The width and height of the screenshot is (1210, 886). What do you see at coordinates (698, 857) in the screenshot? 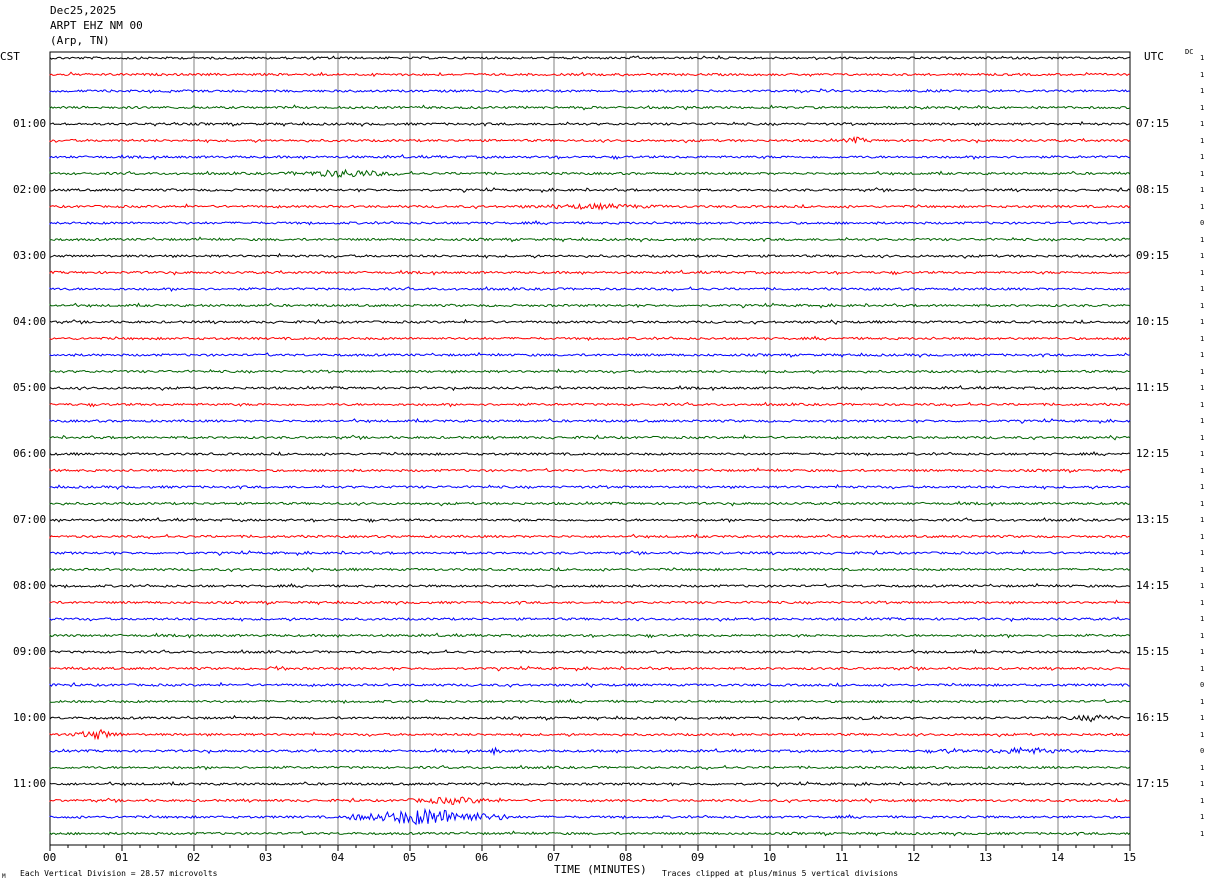
I see `x-tick-label: 09` at bounding box center [698, 857].